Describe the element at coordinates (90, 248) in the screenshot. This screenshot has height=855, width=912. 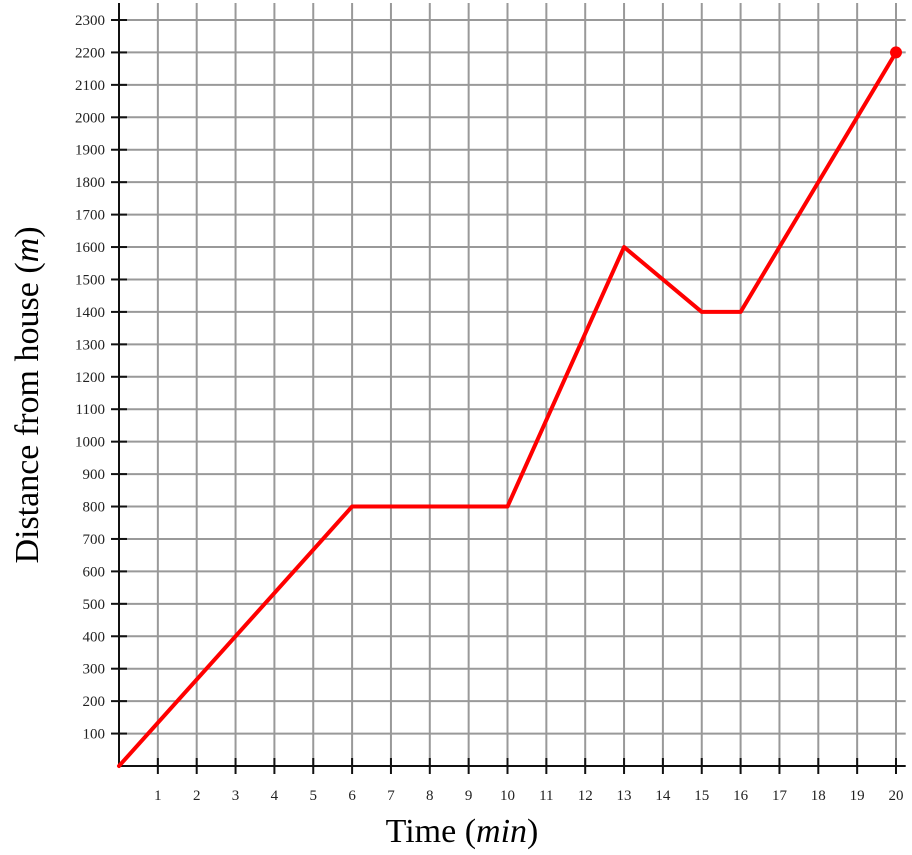
I see `y-tick-label: 1600` at that location.